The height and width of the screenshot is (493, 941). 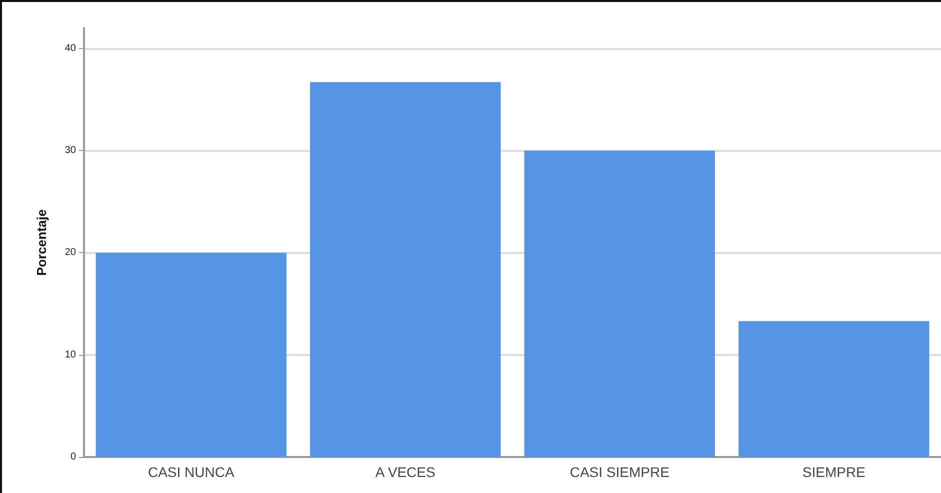 What do you see at coordinates (70, 48) in the screenshot?
I see `y-tick-label: 40` at bounding box center [70, 48].